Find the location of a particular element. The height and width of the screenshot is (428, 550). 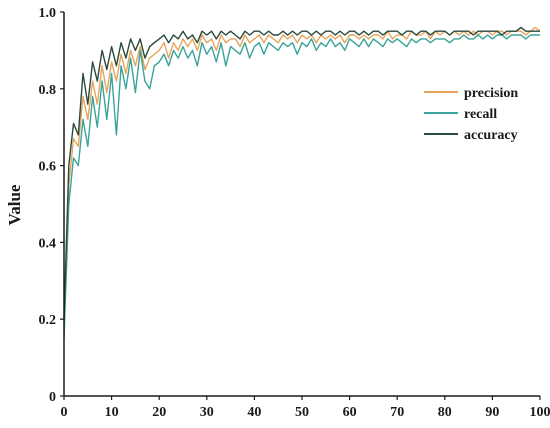

x-tick-label: 80 is located at coordinates (445, 412).